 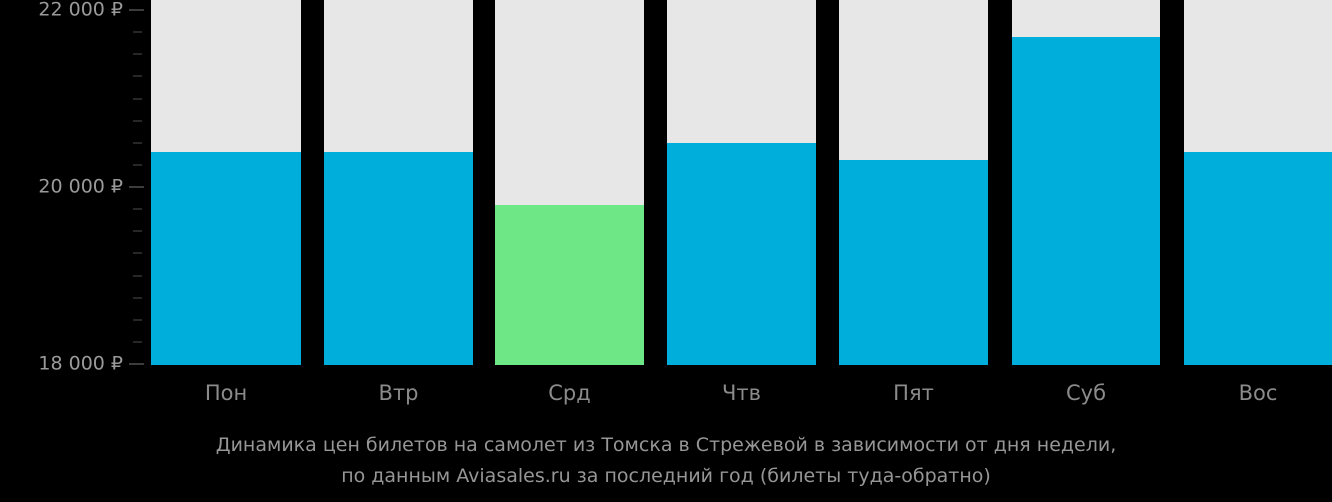 What do you see at coordinates (913, 393) in the screenshot?
I see `x-axis-label-пят: Пят` at bounding box center [913, 393].